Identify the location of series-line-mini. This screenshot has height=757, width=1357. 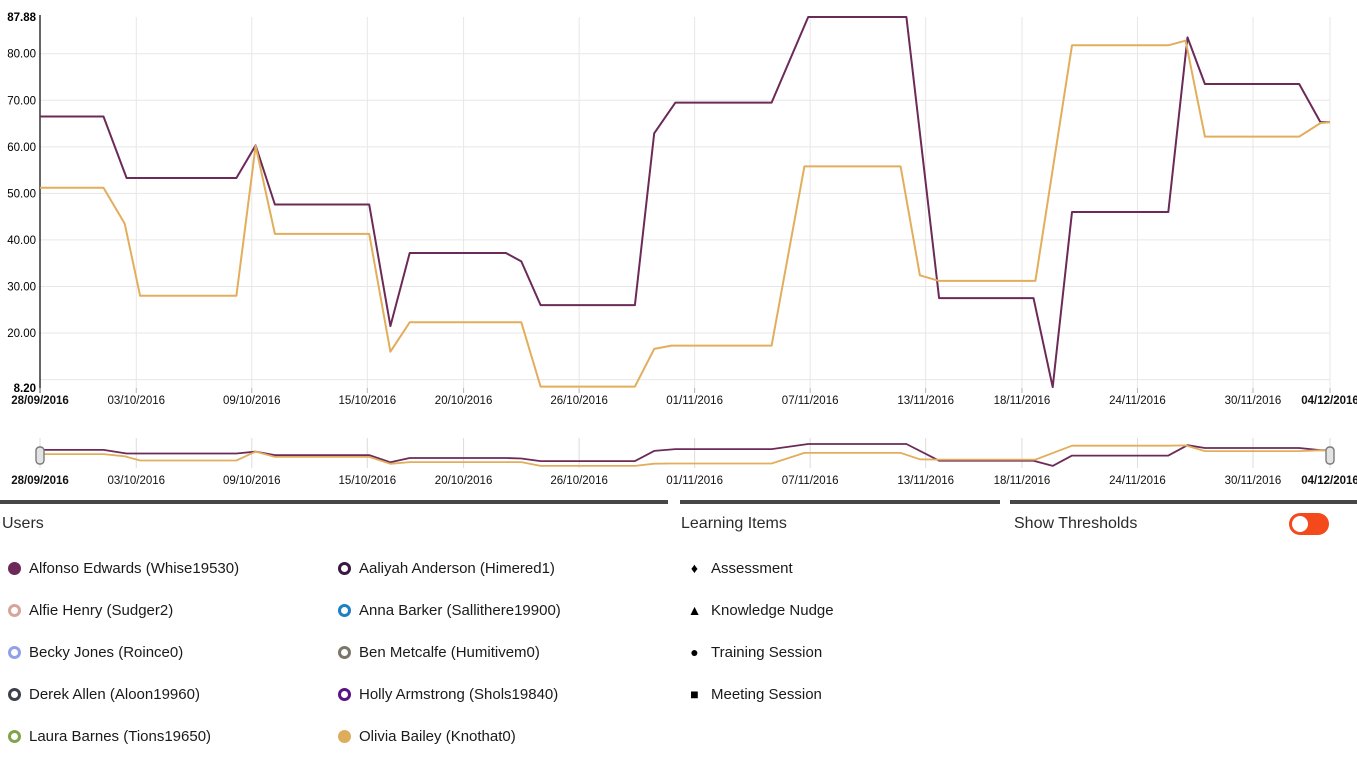
(685, 455).